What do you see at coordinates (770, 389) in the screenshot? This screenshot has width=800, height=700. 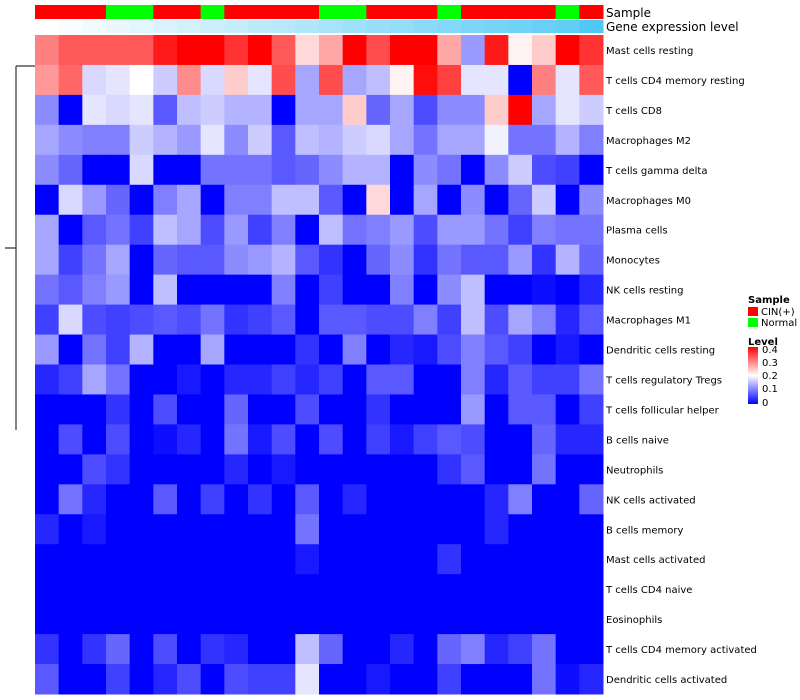 I see `legend-tick: 0.1` at bounding box center [770, 389].